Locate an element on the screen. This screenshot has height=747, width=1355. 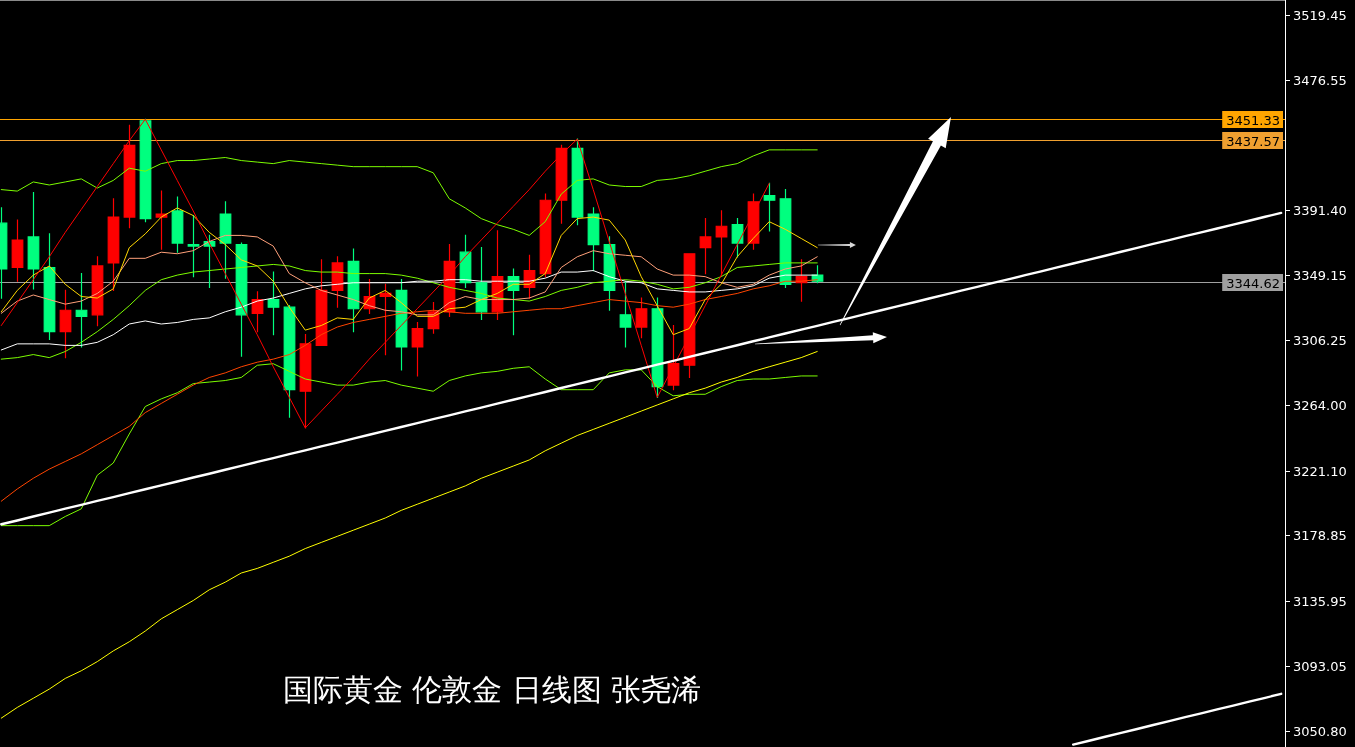
y-tick-label: 3178.85 is located at coordinates (1320, 535).